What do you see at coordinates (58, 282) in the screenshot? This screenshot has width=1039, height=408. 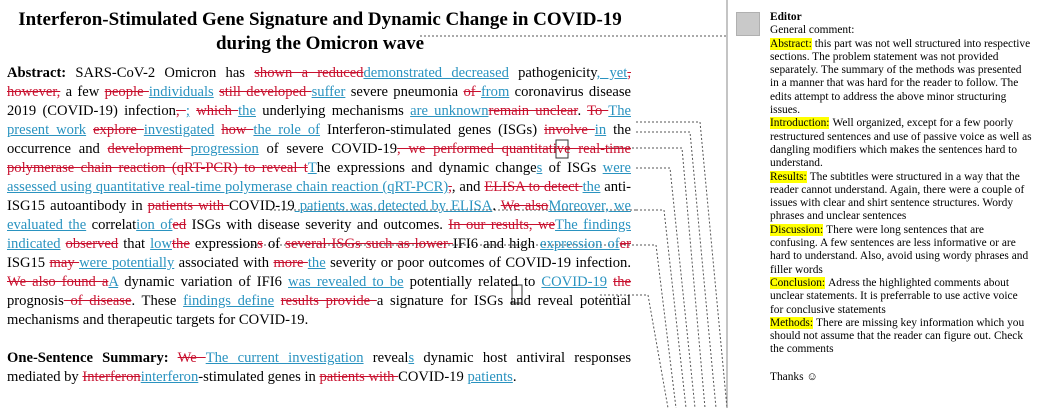 I see `deleted-text: We also found a` at bounding box center [58, 282].